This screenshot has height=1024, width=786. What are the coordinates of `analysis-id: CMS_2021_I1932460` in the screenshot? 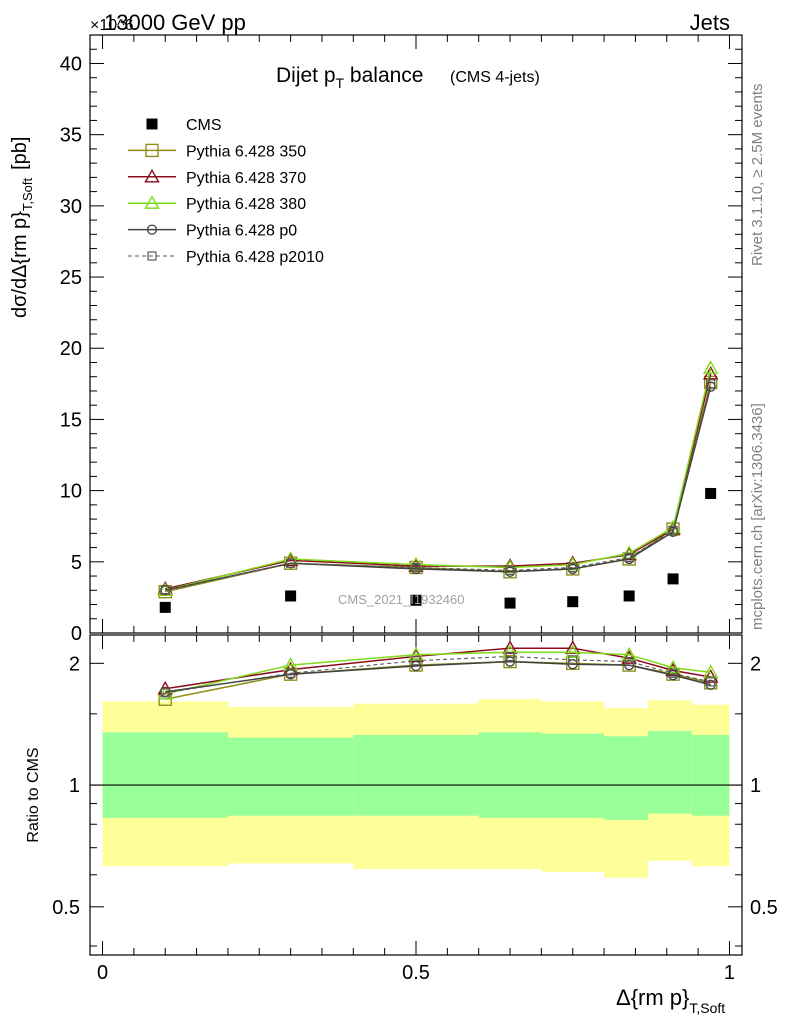 It's located at (401, 599).